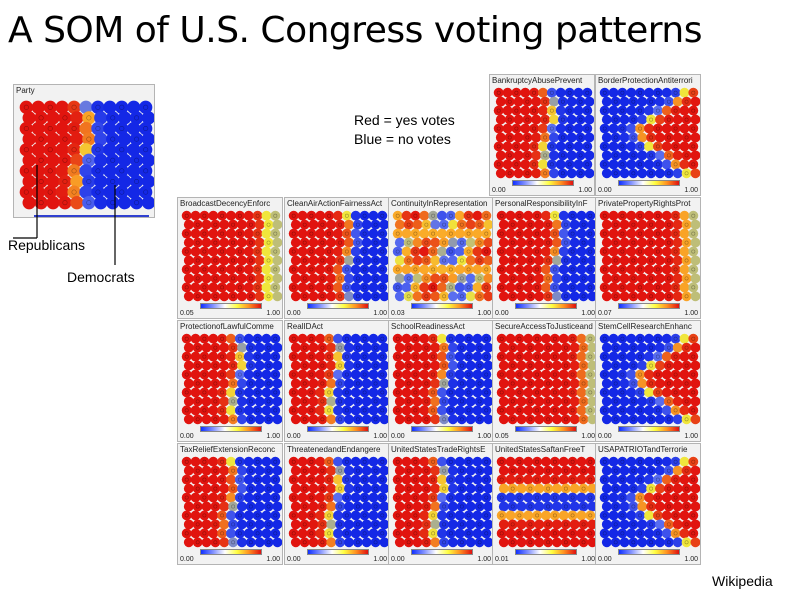 The height and width of the screenshot is (595, 794). What do you see at coordinates (187, 313) in the screenshot?
I see `scale-min-label: 0.05` at bounding box center [187, 313].